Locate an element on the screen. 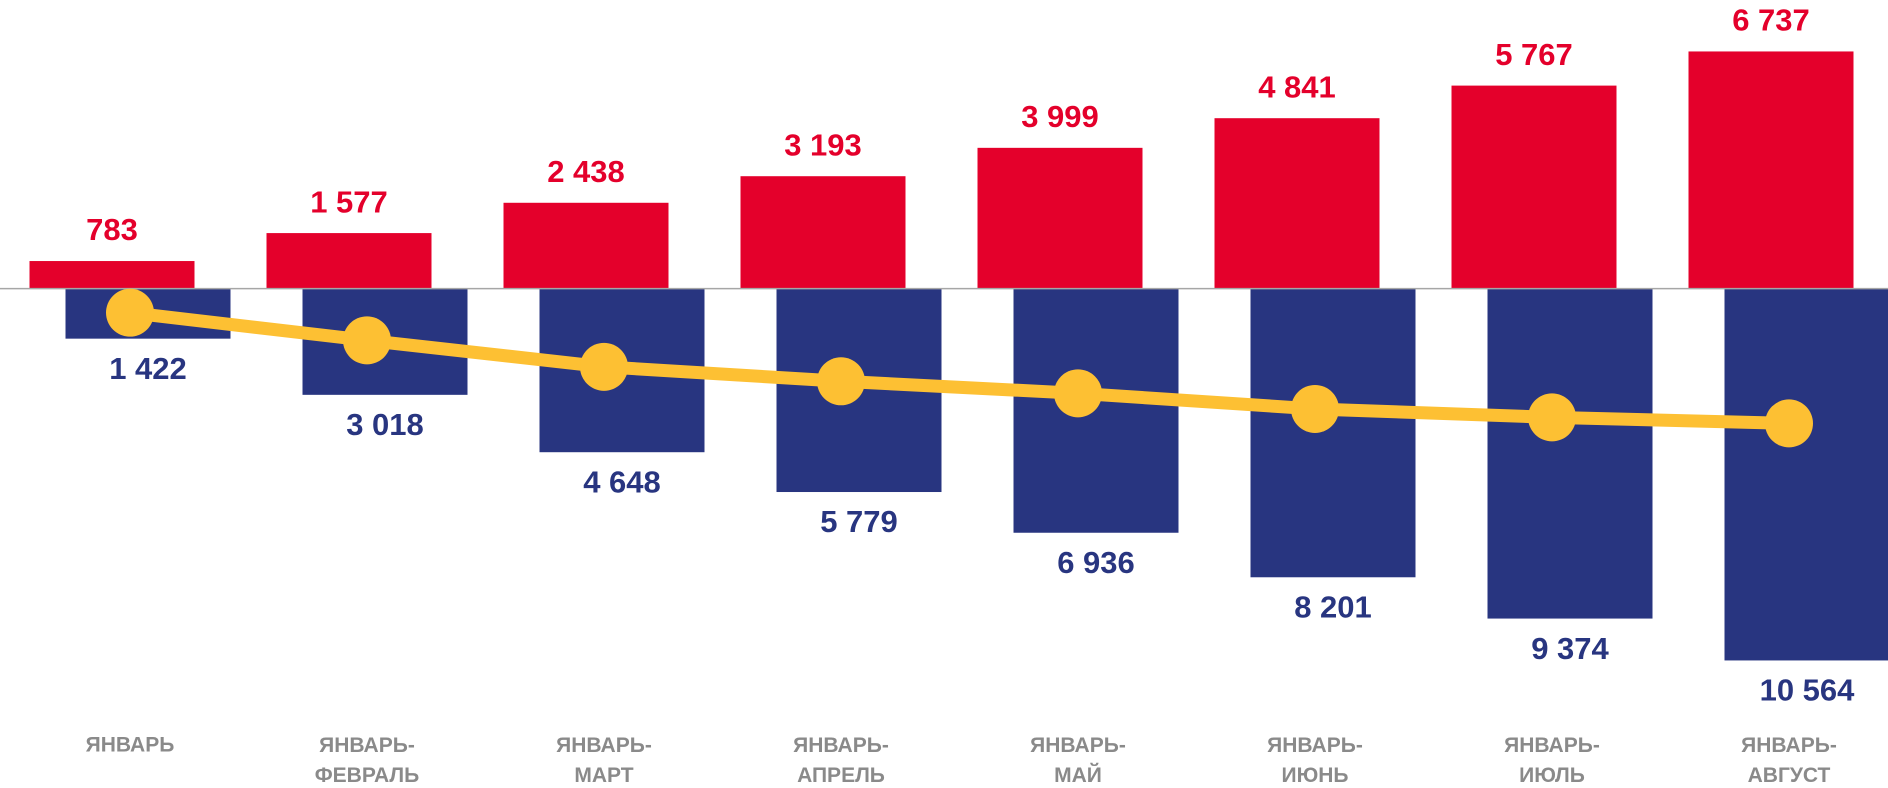 This screenshot has width=1888, height=788. value-label: 9 374 is located at coordinates (1570, 648).